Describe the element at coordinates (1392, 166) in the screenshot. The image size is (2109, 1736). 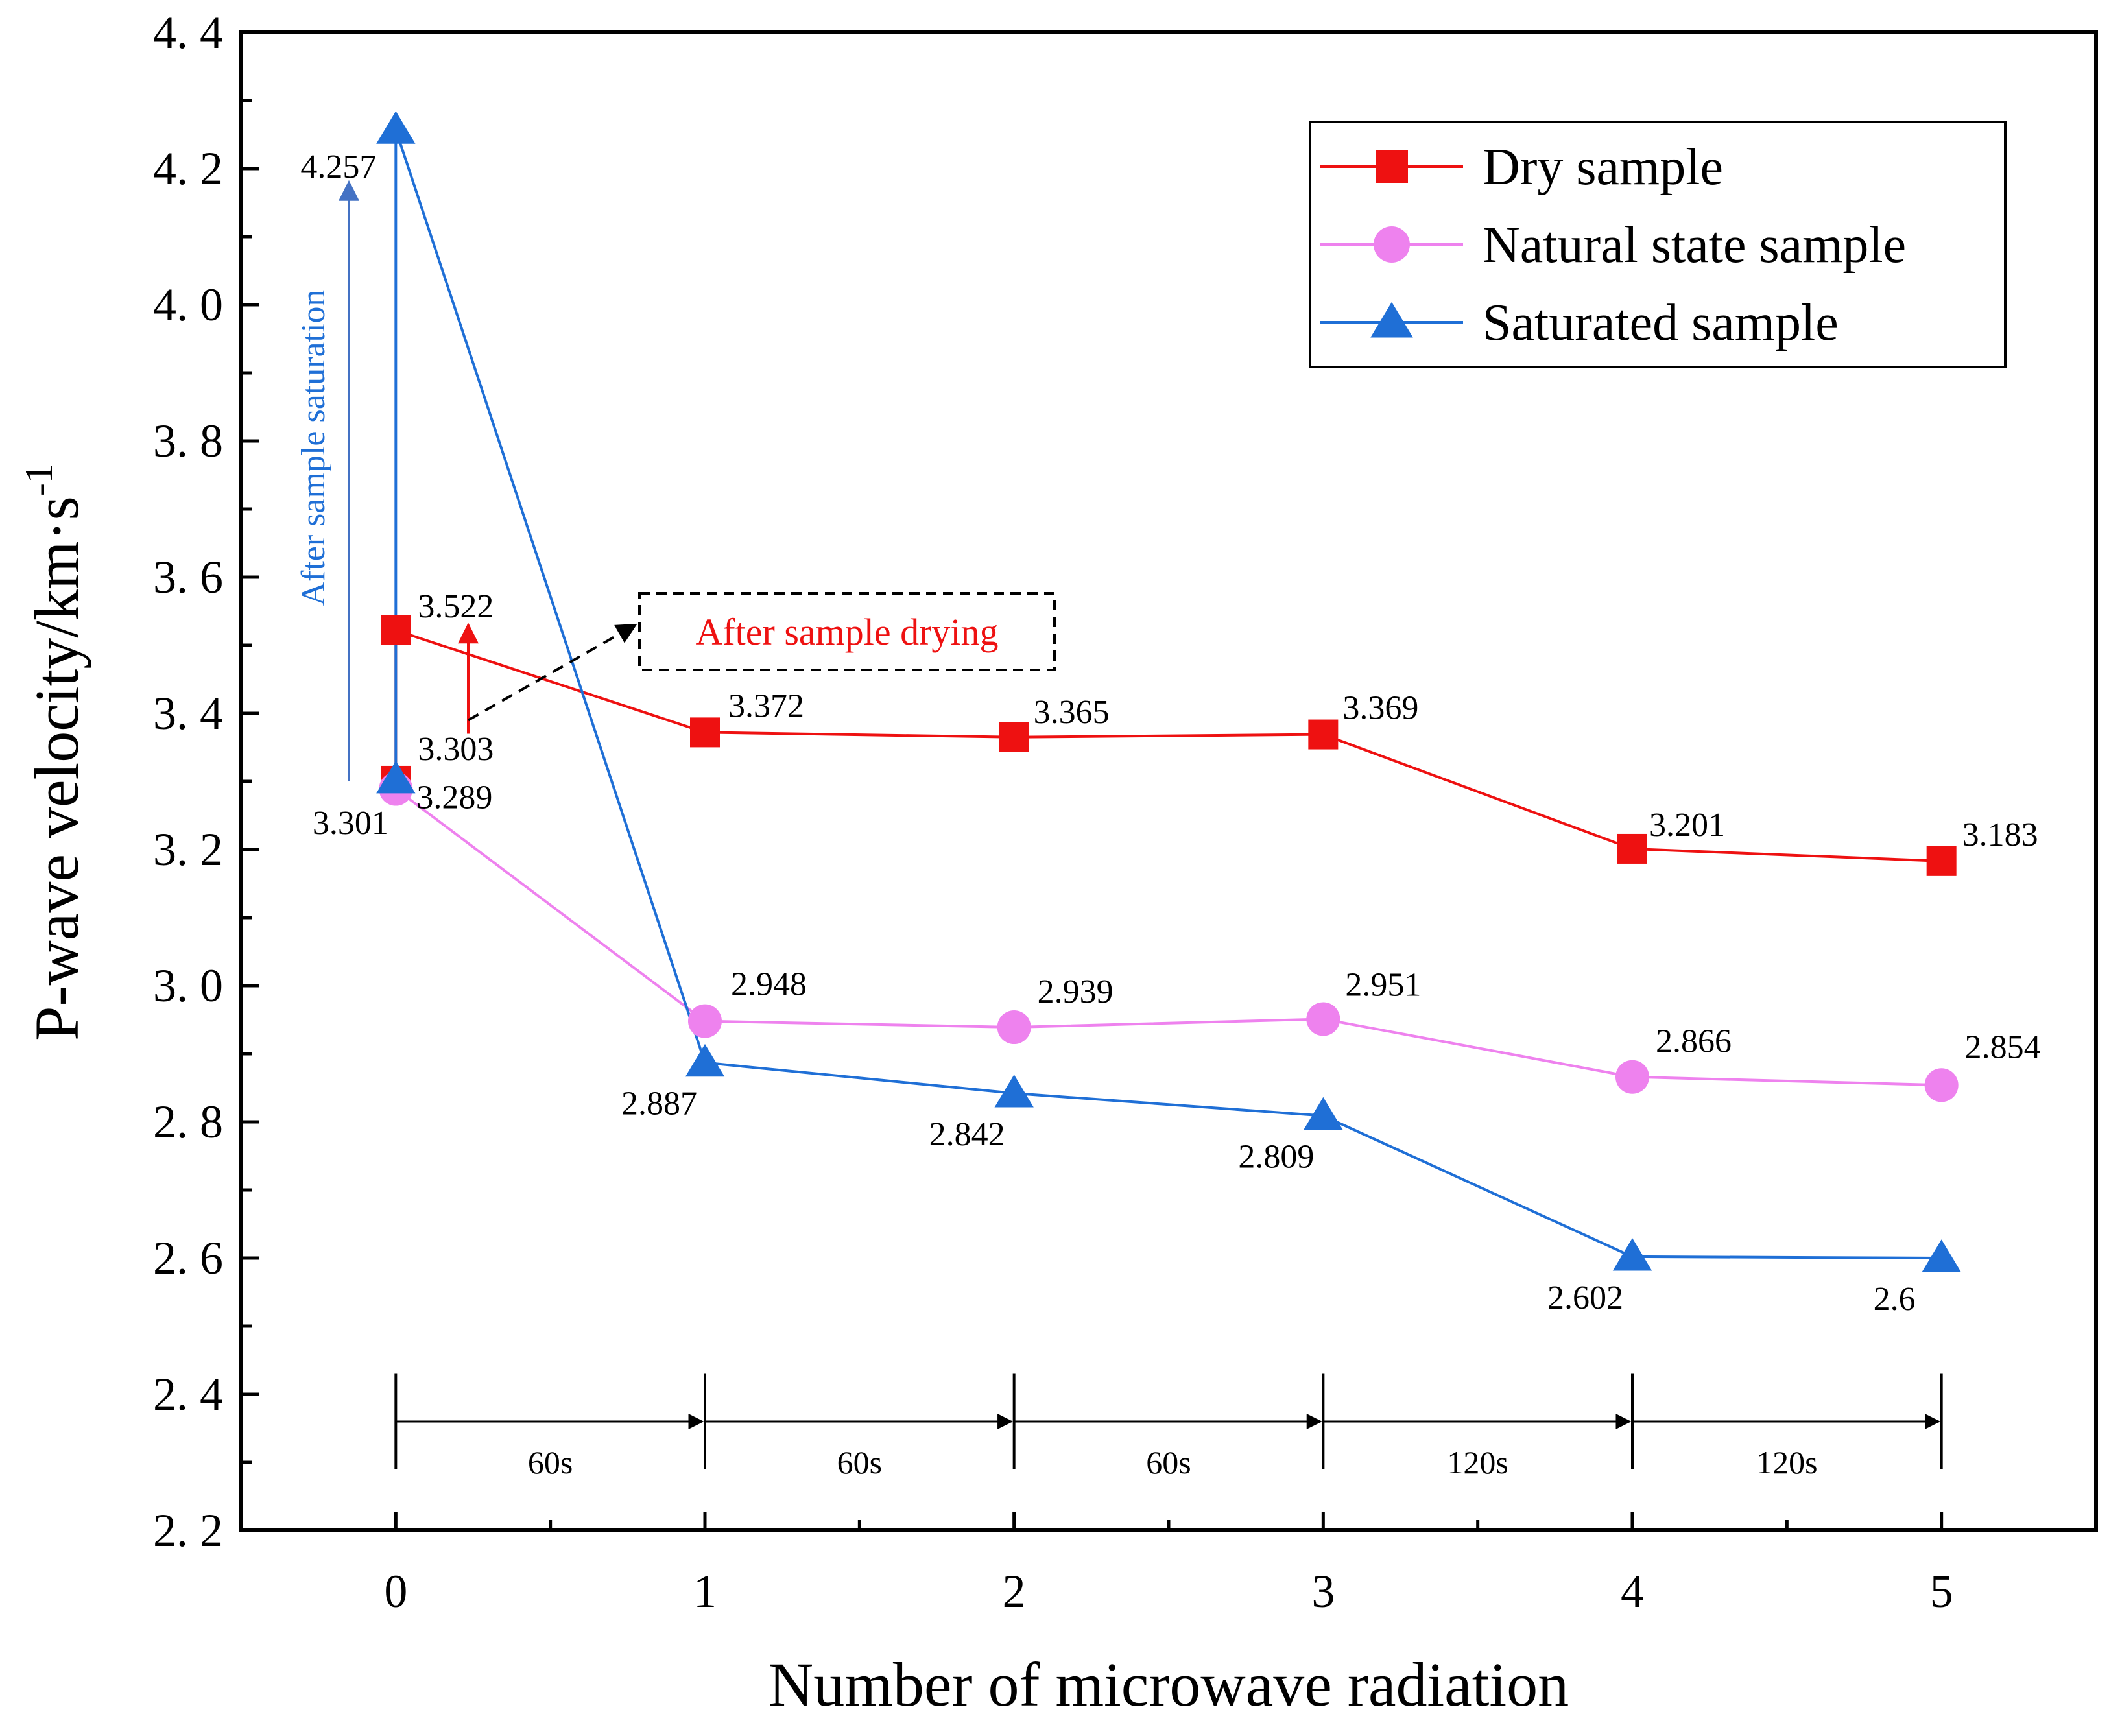
I see `legend-square-icon` at that location.